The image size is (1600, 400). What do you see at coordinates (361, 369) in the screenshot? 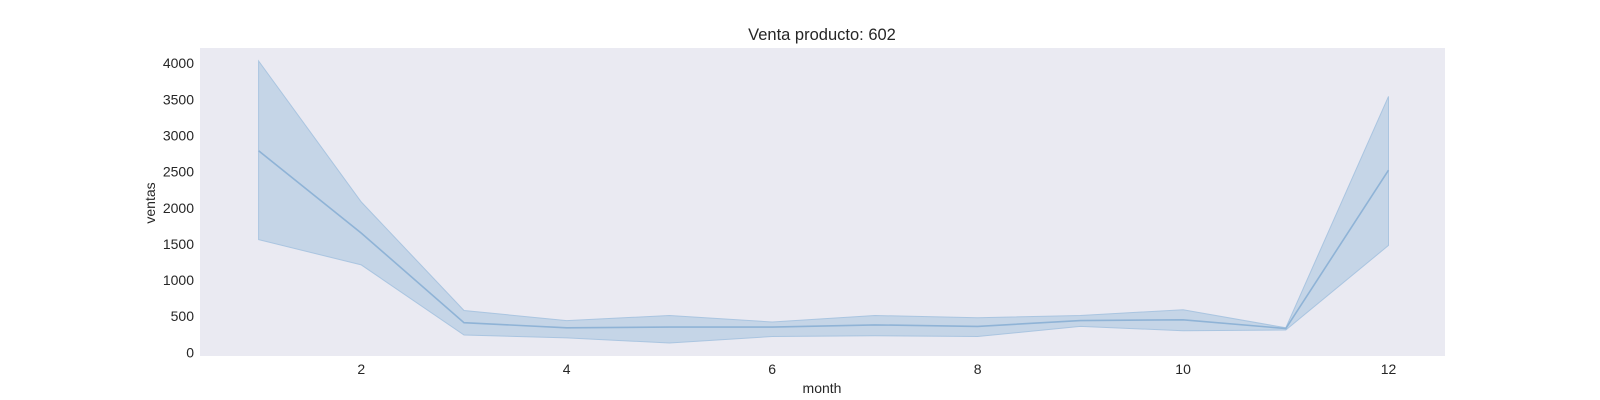
I see `x-tick-label: 2` at bounding box center [361, 369].